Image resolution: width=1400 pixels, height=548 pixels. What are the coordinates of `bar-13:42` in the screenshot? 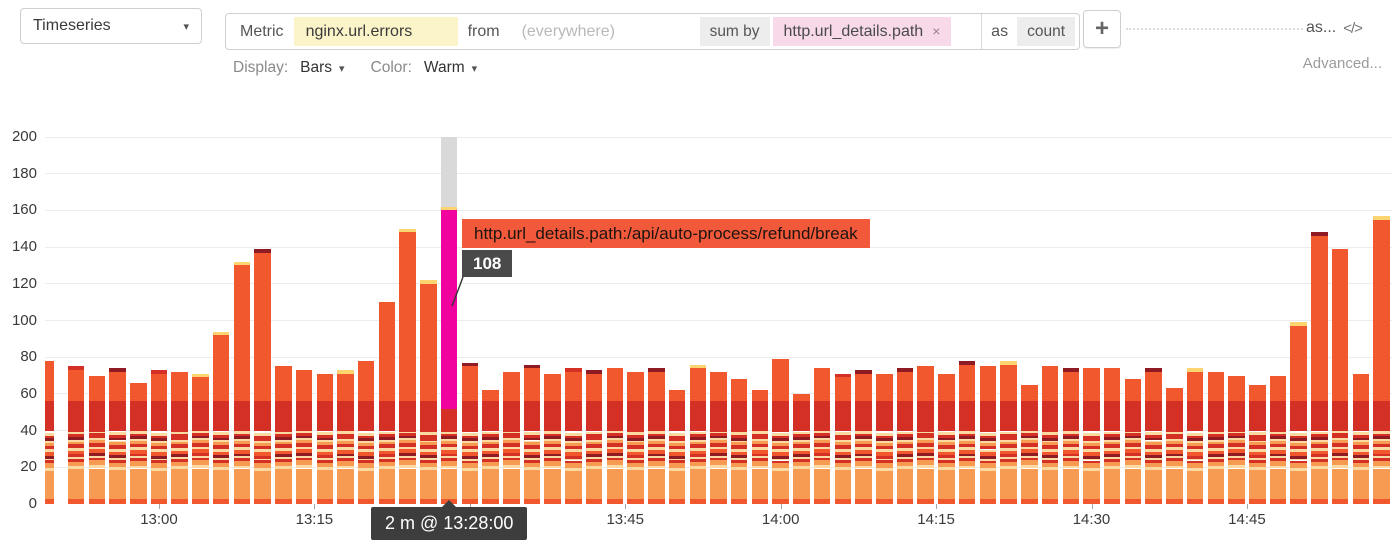 It's located at (594, 437).